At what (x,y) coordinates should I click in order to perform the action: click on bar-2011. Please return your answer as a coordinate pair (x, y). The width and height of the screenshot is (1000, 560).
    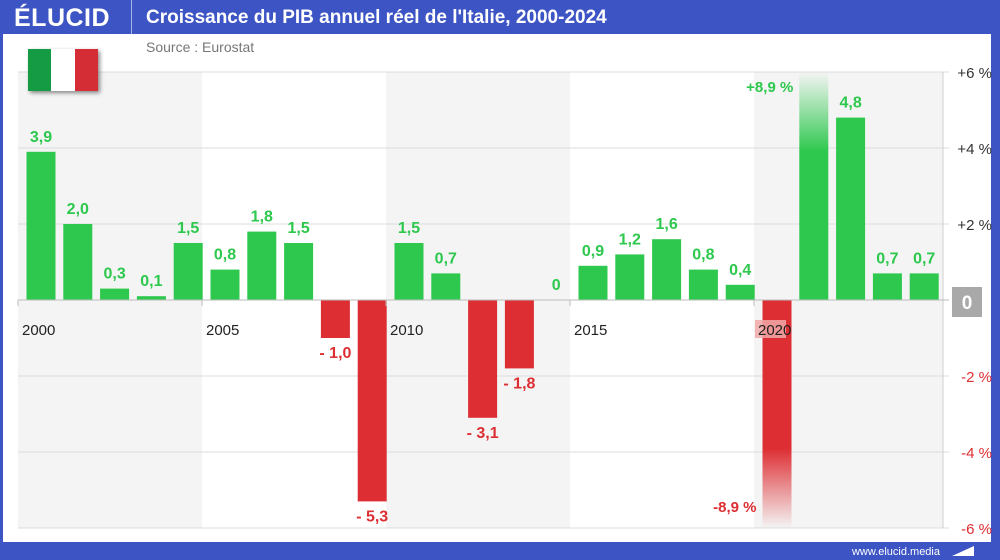
    Looking at the image, I should click on (446, 286).